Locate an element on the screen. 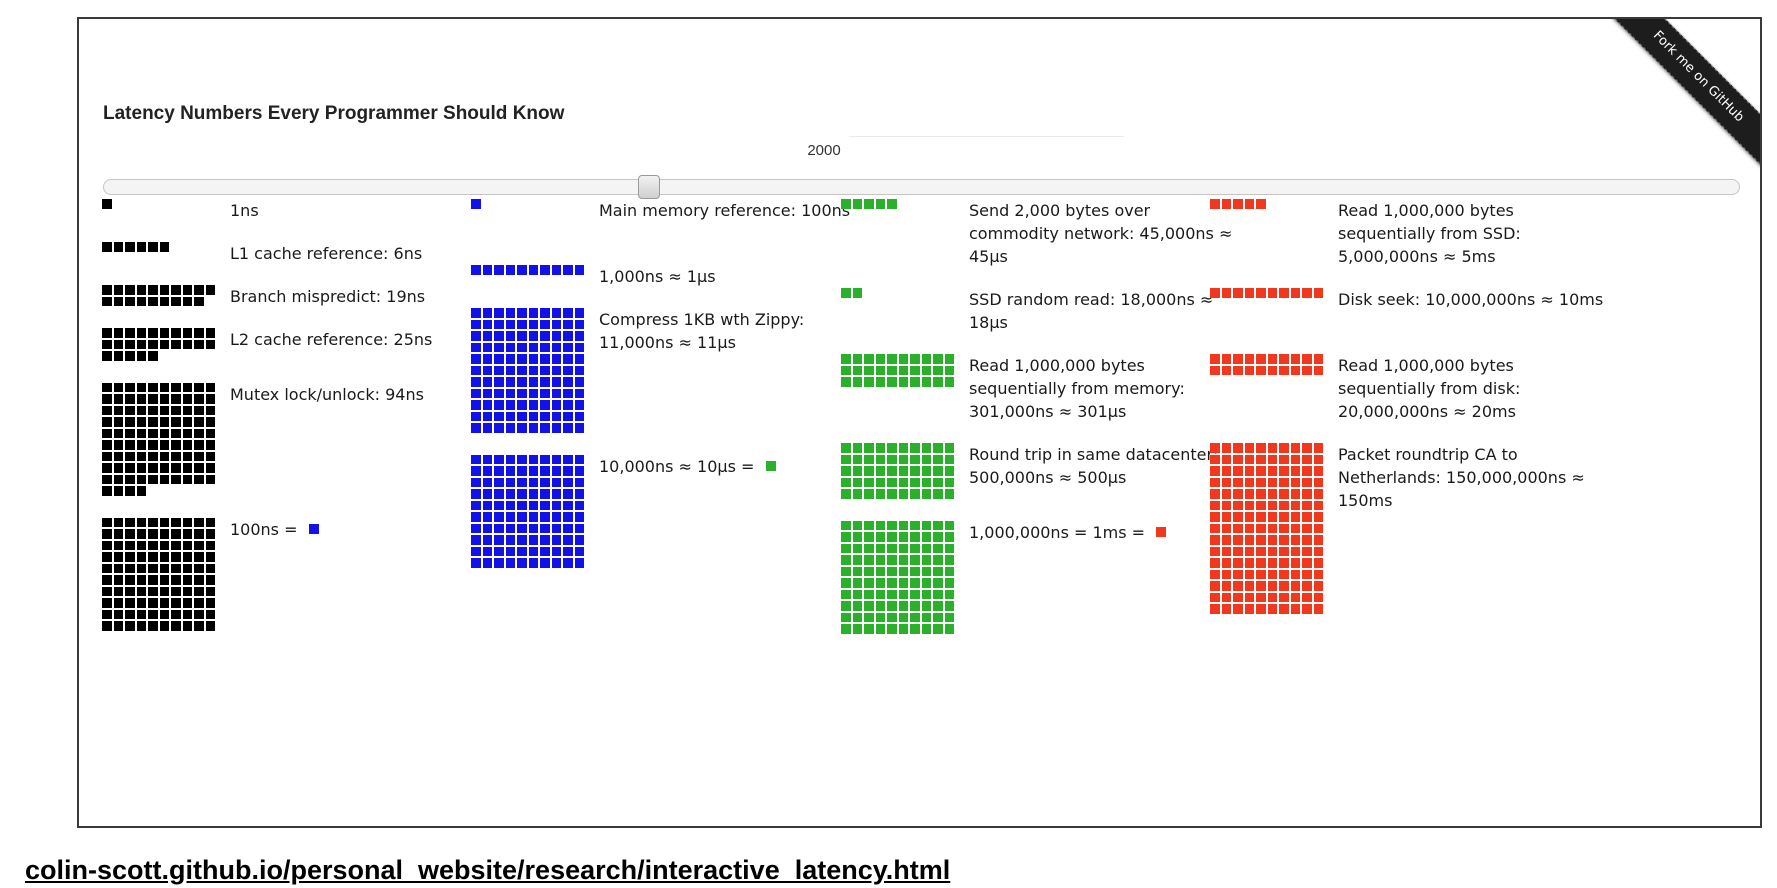 The width and height of the screenshot is (1777, 888). year-slider-thumb is located at coordinates (648, 187).